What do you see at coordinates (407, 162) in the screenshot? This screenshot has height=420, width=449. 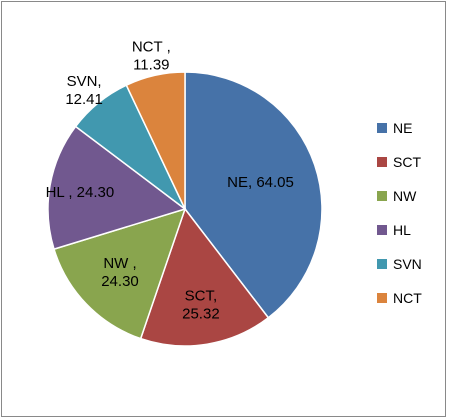 I see `legend-label-sct: SCT` at bounding box center [407, 162].